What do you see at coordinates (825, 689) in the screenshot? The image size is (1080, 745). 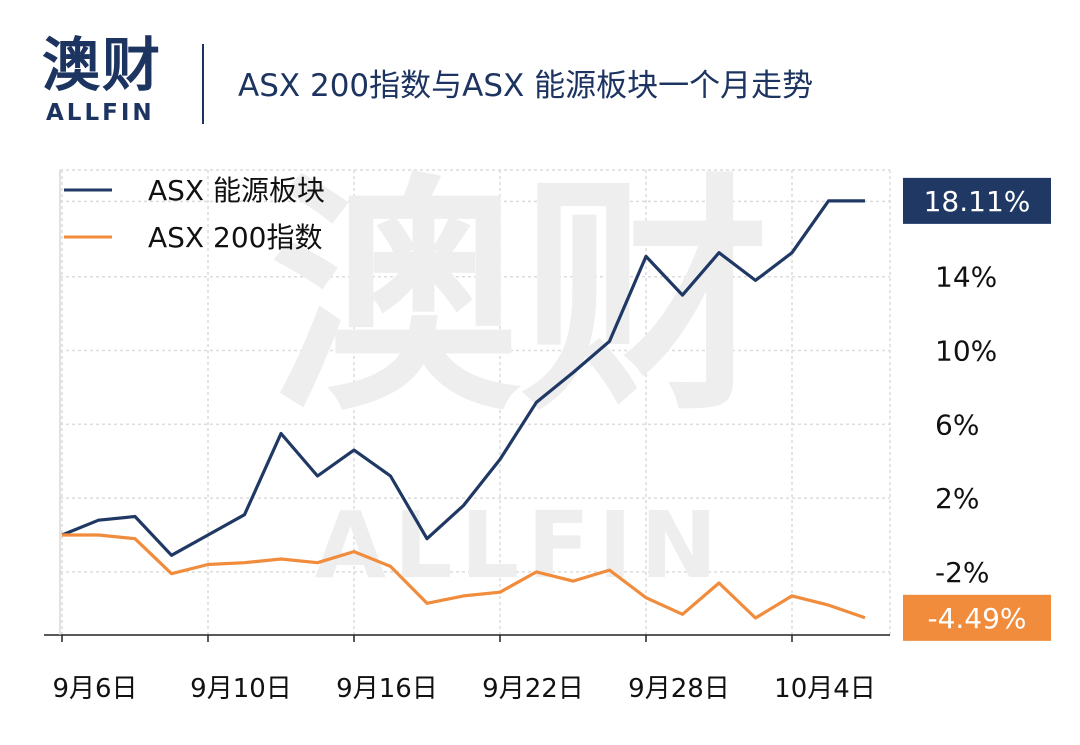 I see `x-tick-label: 10月4日` at bounding box center [825, 689].